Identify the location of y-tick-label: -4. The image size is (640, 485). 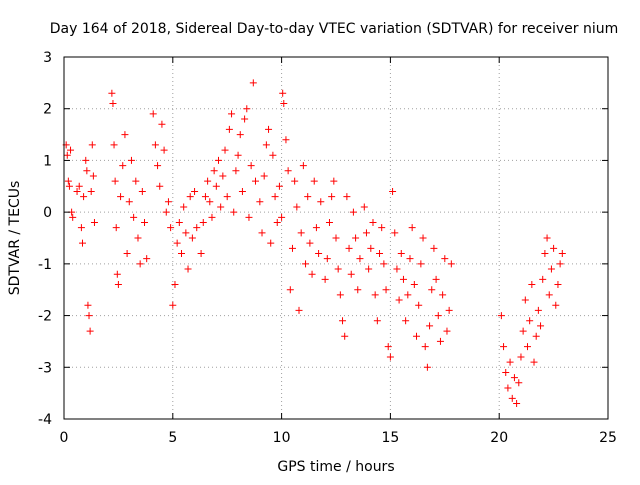
(45, 420).